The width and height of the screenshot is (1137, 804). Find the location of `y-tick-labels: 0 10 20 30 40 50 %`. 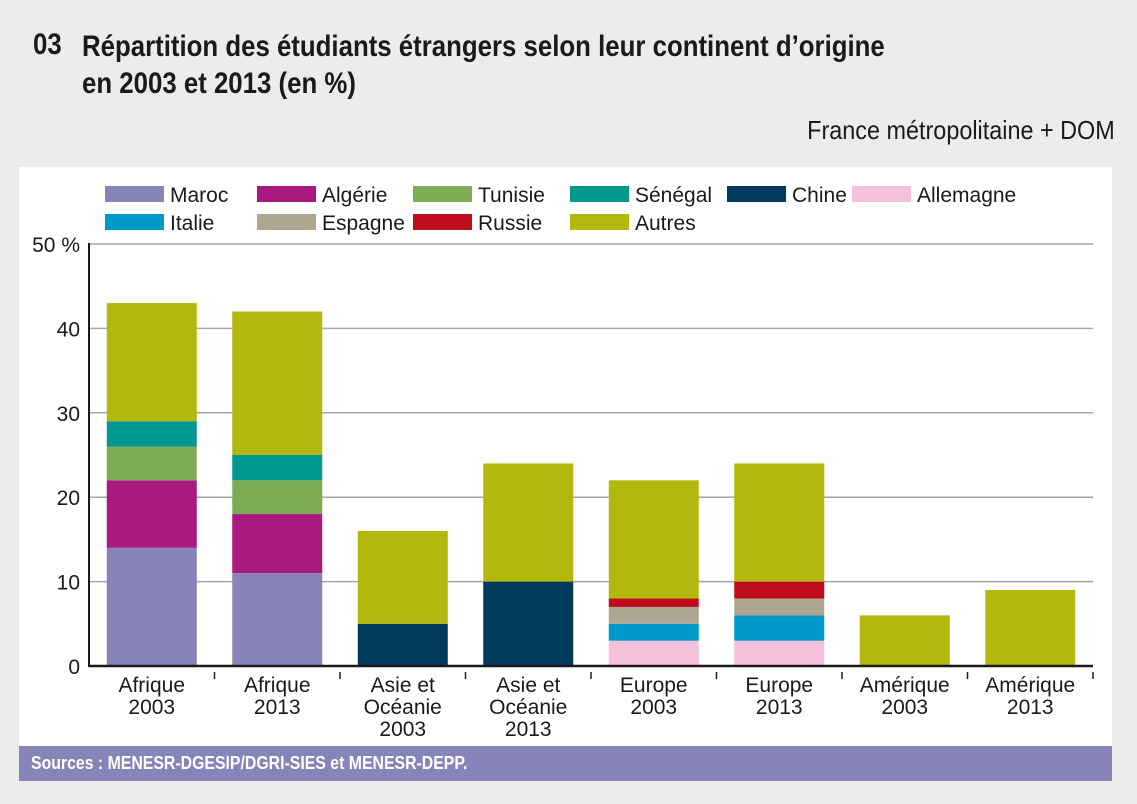

y-tick-labels: 0 10 20 30 40 50 % is located at coordinates (56, 456).